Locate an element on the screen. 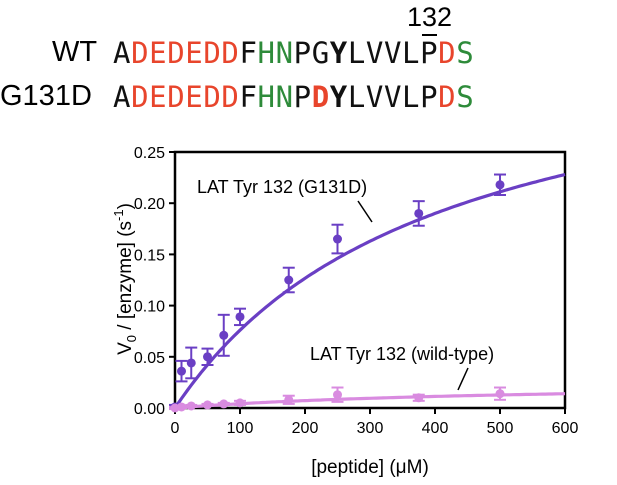 Image resolution: width=617 pixels, height=485 pixels. y-tick-label: 0.05 is located at coordinates (149, 358).